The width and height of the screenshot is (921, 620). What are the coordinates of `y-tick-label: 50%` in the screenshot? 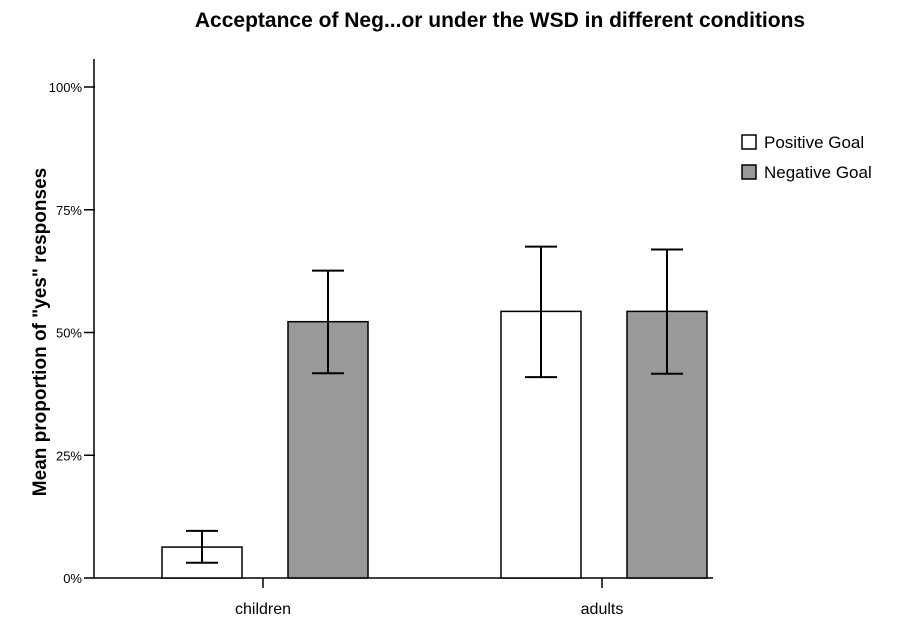 It's located at (69, 333).